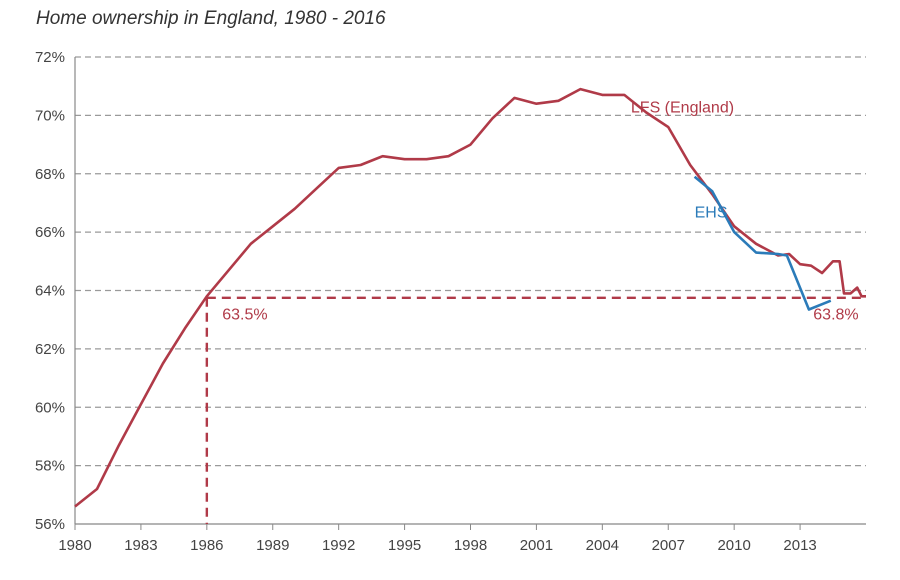 Image resolution: width=900 pixels, height=580 pixels. Describe the element at coordinates (835, 315) in the screenshot. I see `annotation-label: 63.8%` at that location.